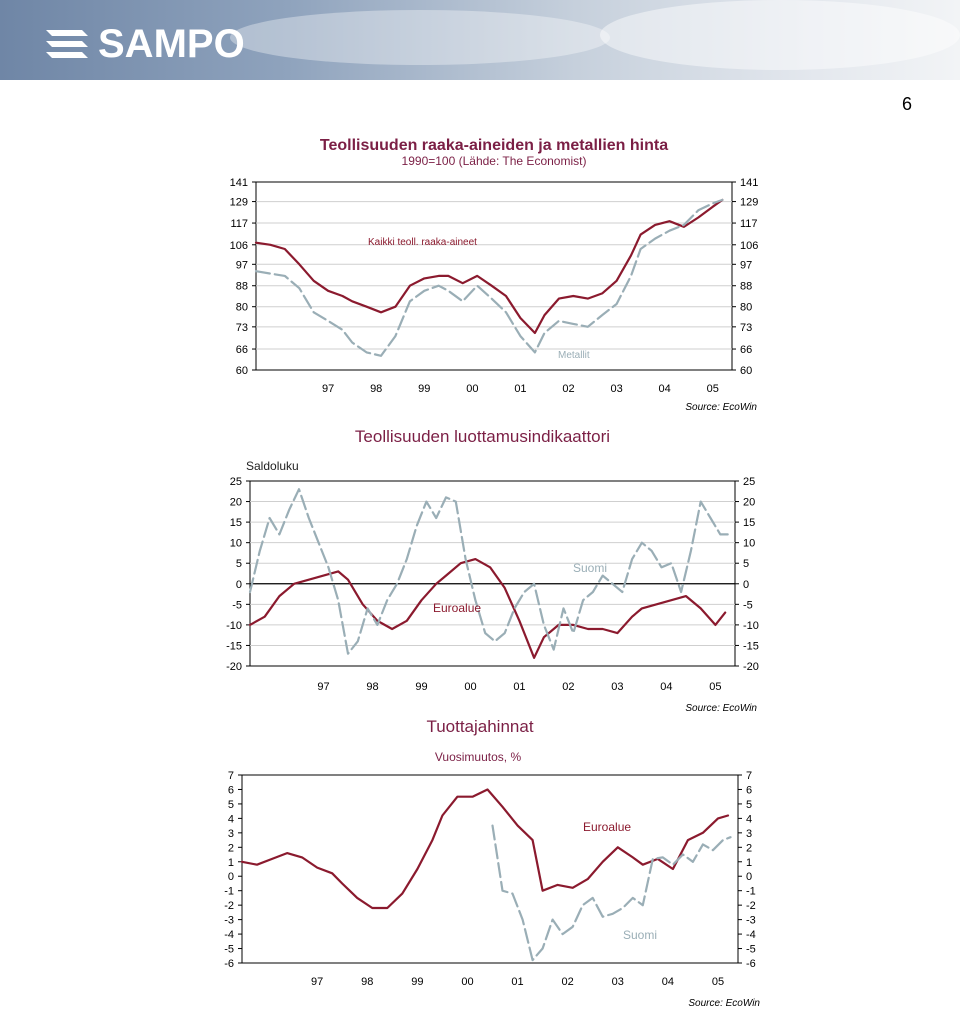  Describe the element at coordinates (751, 646) in the screenshot. I see `y-tick-label-right: -15` at that location.